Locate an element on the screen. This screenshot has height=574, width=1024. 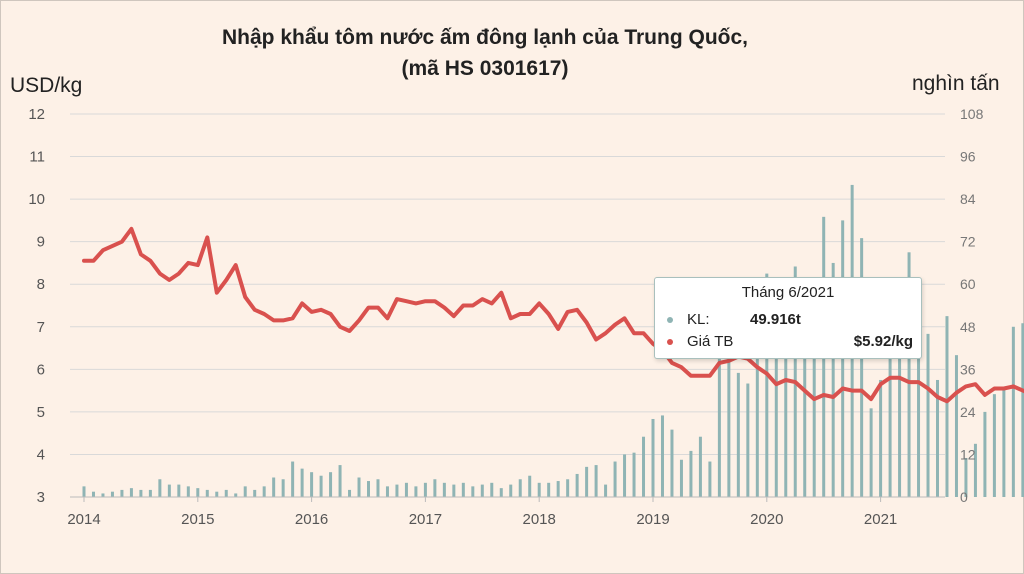
right-axis-unit: nghìn tấn is located at coordinates (956, 83).